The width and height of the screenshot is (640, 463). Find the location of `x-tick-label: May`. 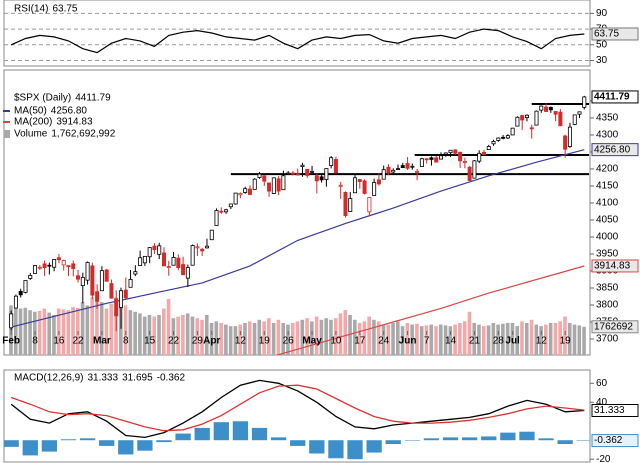

x-tick-label: May is located at coordinates (312, 341).